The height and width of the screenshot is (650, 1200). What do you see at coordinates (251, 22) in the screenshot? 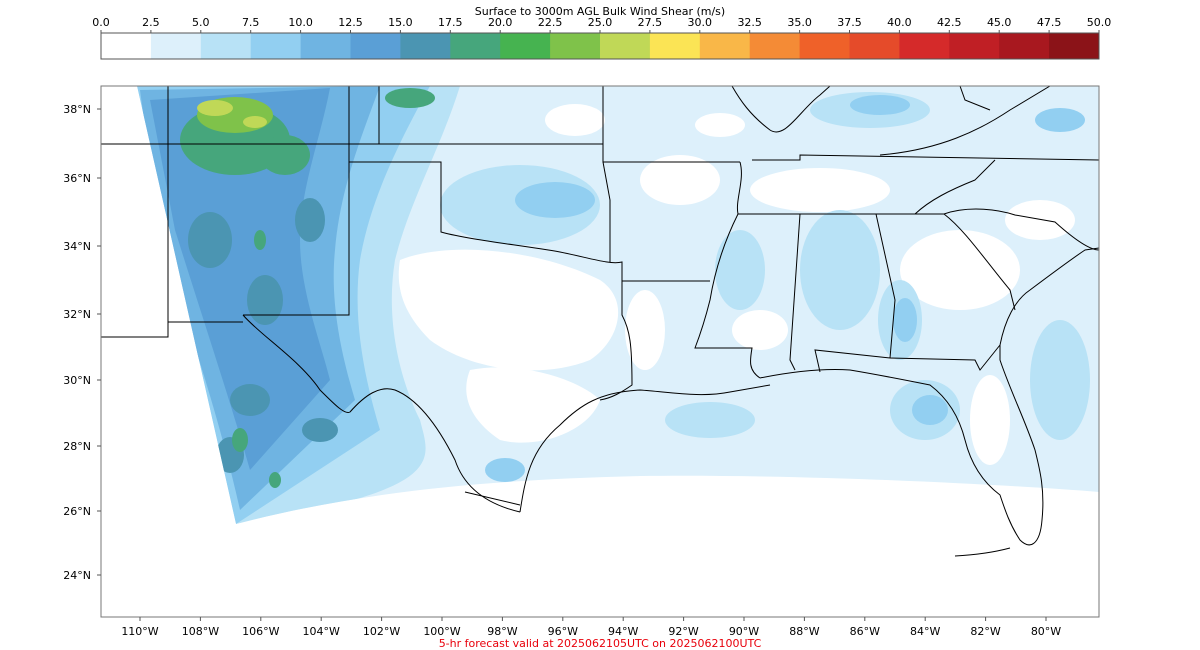
I see `colorbar-tick-label: 7.5` at bounding box center [251, 22].